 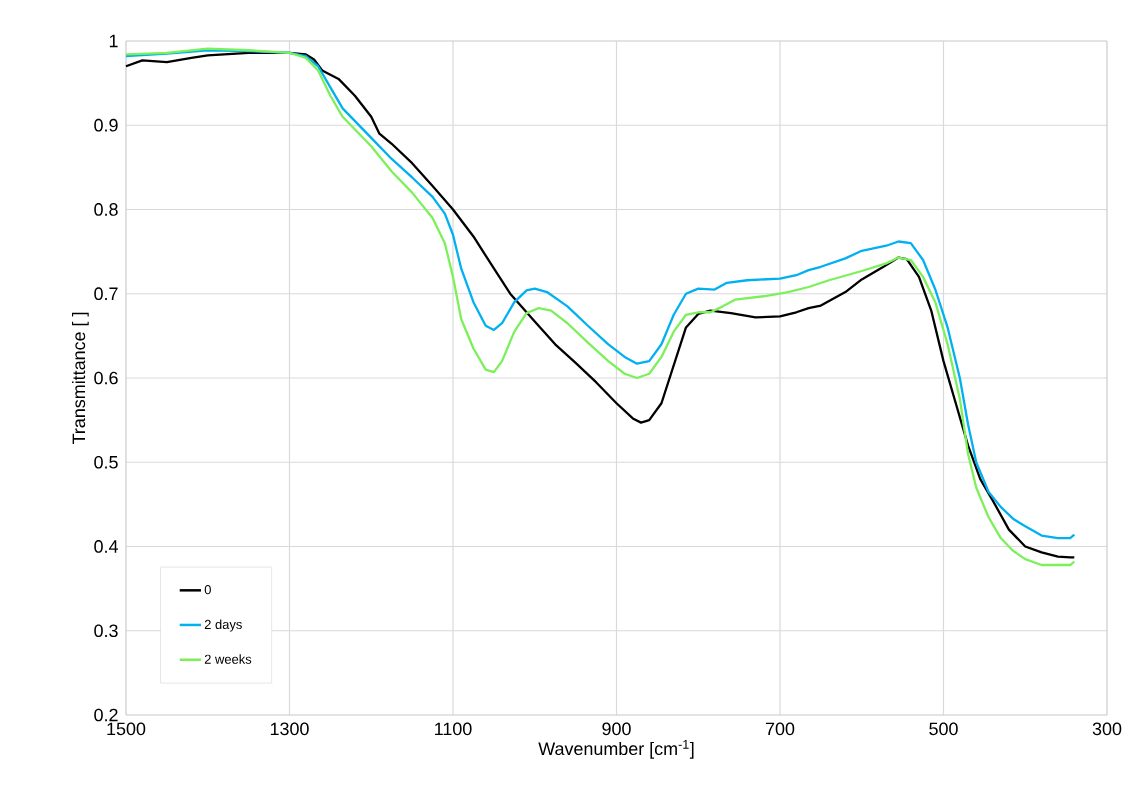 I want to click on y-tick-label: 0.9, so click(x=106, y=125).